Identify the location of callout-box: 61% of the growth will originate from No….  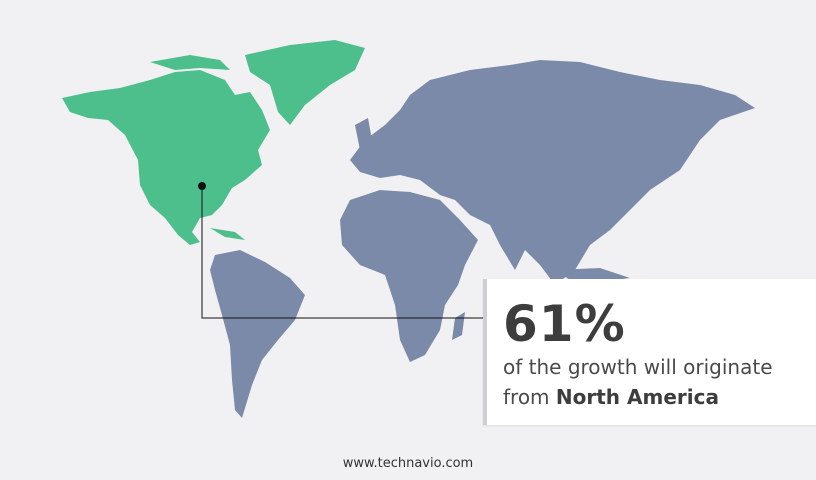
(649, 352).